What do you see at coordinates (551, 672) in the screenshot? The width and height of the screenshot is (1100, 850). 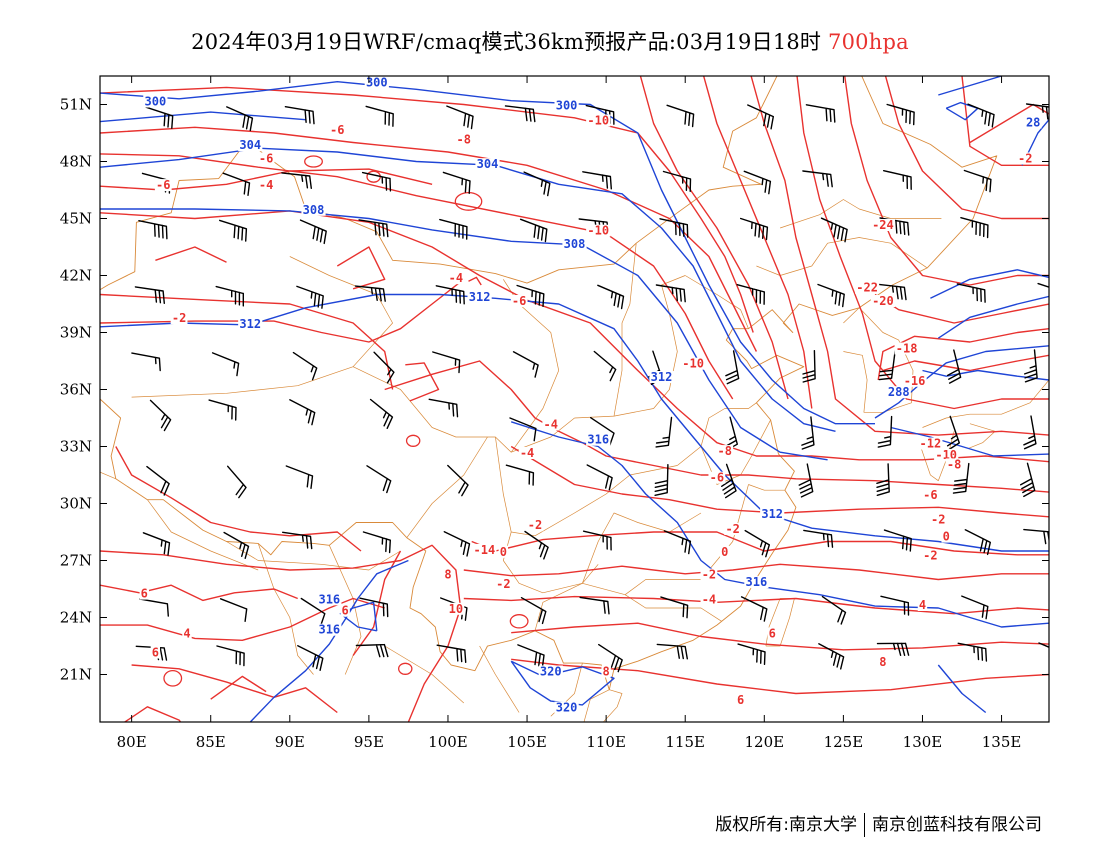 I see `height-label: 320` at bounding box center [551, 672].